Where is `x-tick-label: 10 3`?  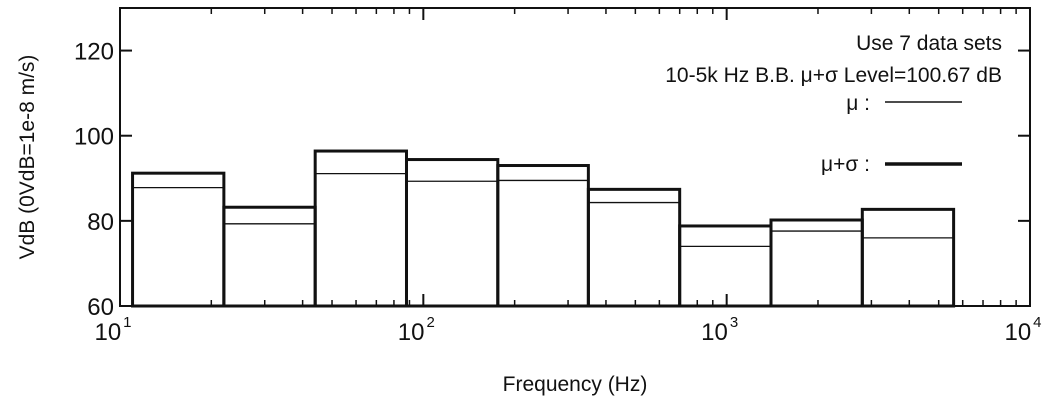
x-tick-label: 10 3 is located at coordinates (719, 330).